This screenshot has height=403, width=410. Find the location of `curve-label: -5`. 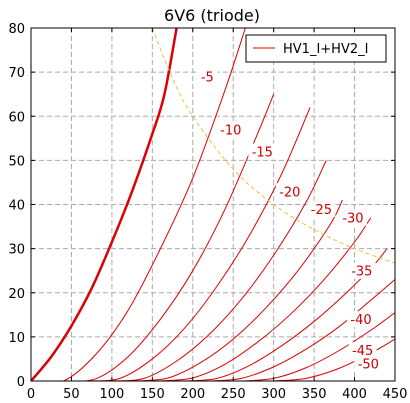

curve-label: -5 is located at coordinates (207, 78).